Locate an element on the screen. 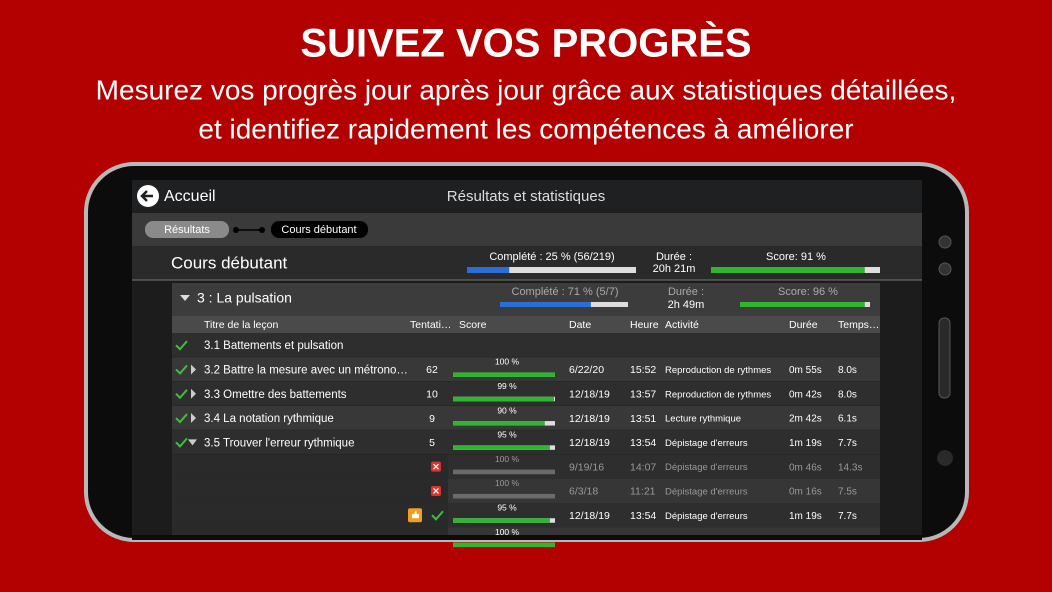 Image resolution: width=1052 pixels, height=592 pixels. fail-cross is located at coordinates (436, 490).